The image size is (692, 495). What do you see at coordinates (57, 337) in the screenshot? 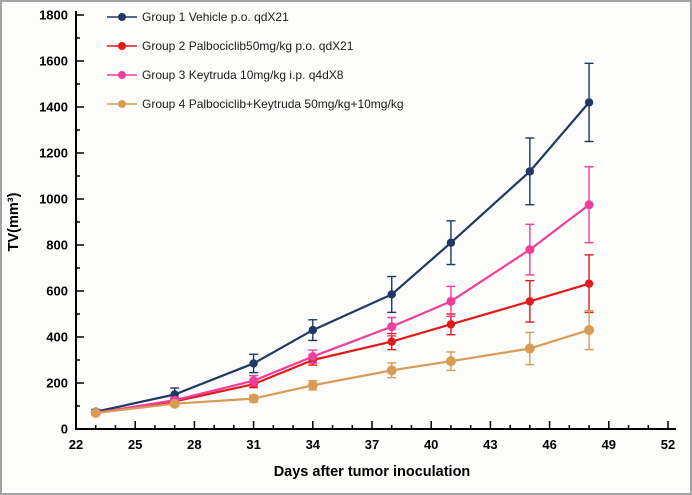
I see `y-tick-label: 400` at bounding box center [57, 337].